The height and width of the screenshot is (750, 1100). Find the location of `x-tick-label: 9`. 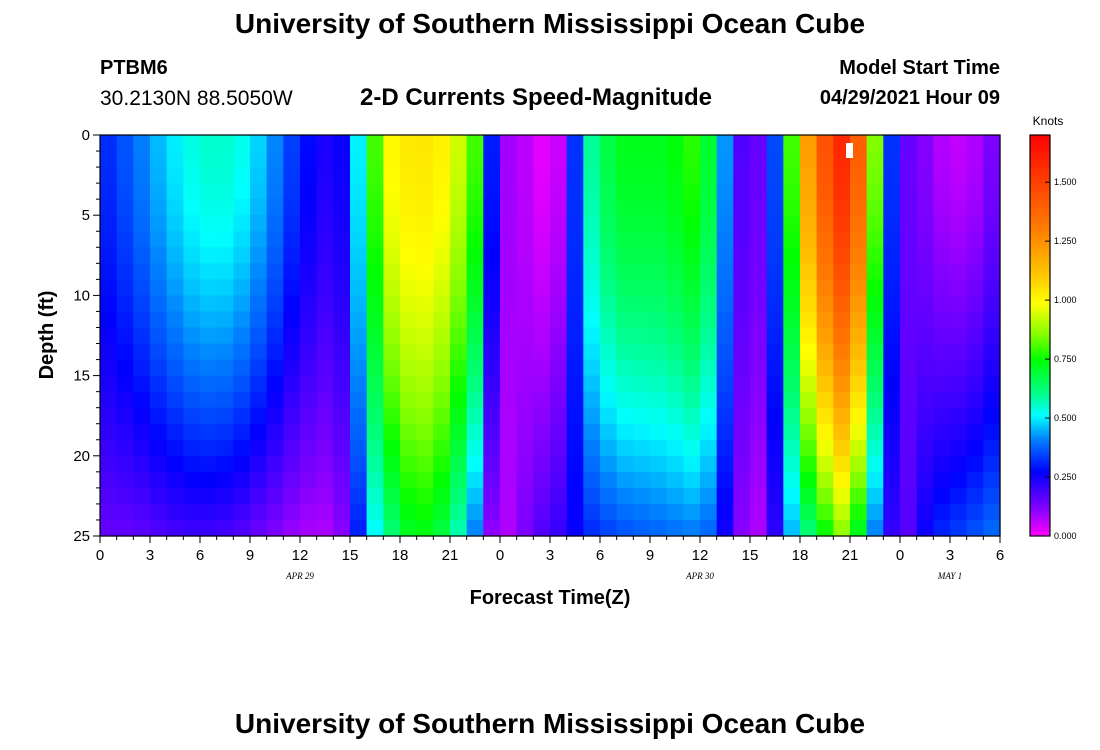

x-tick-label: 9 is located at coordinates (650, 555).